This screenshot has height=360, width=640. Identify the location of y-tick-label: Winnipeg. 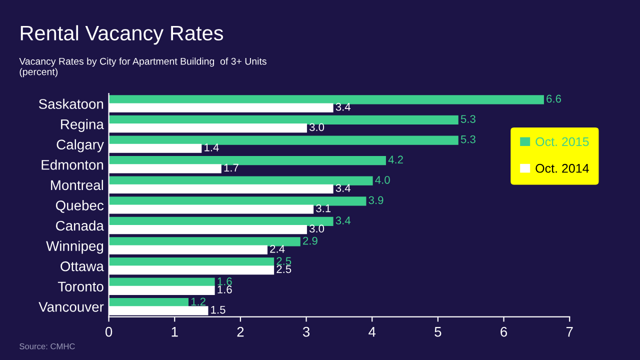
(75, 247).